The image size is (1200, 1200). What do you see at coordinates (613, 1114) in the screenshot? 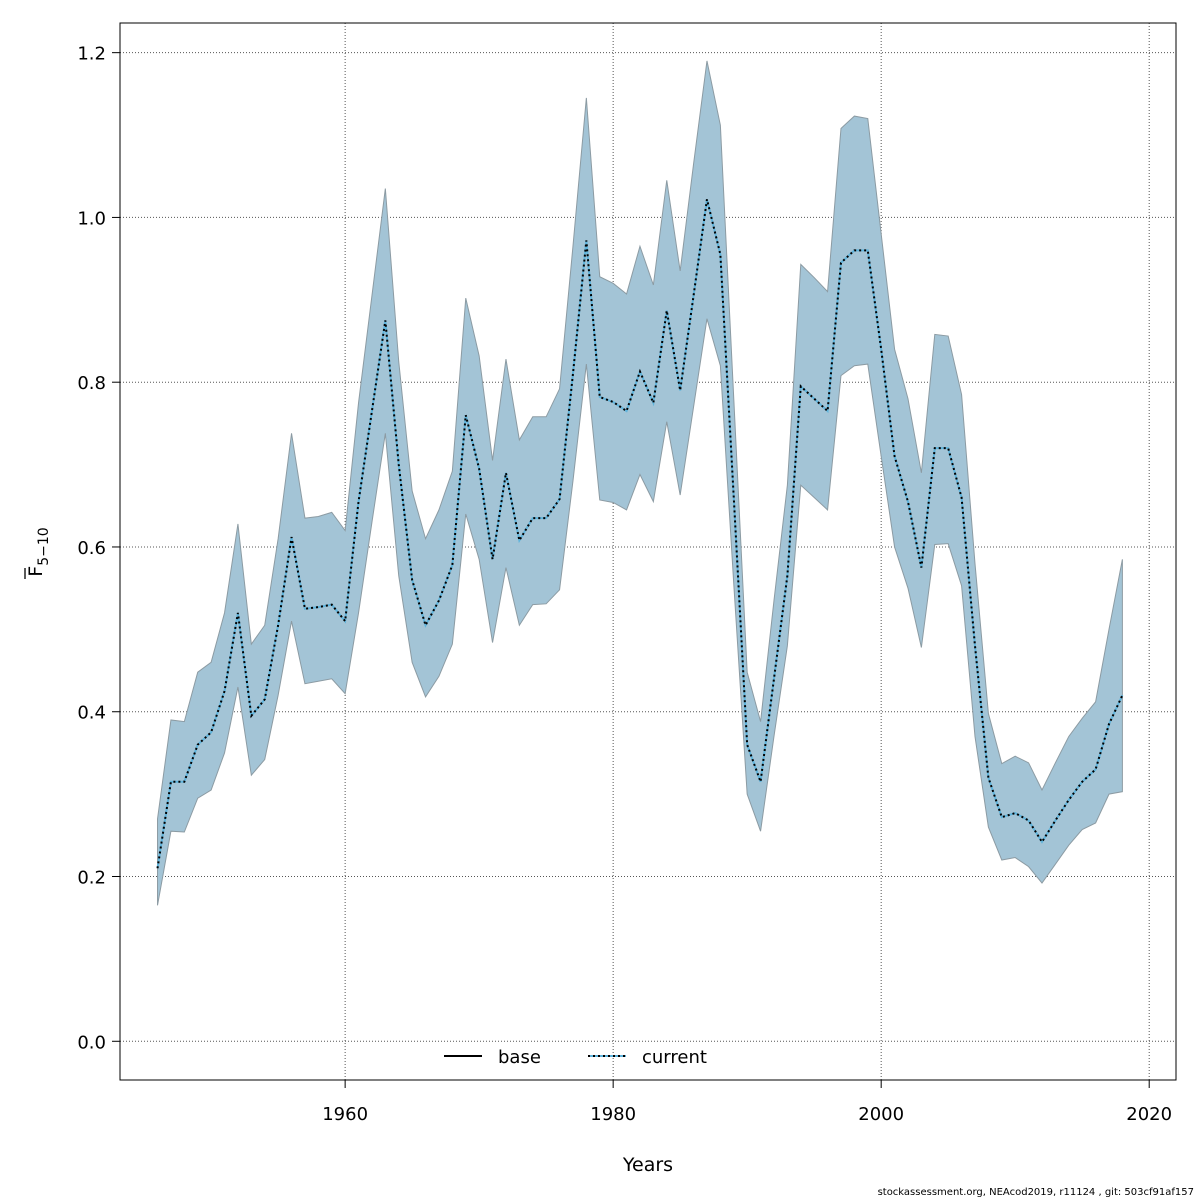
I see `x-tick-label: 1980` at bounding box center [613, 1114].